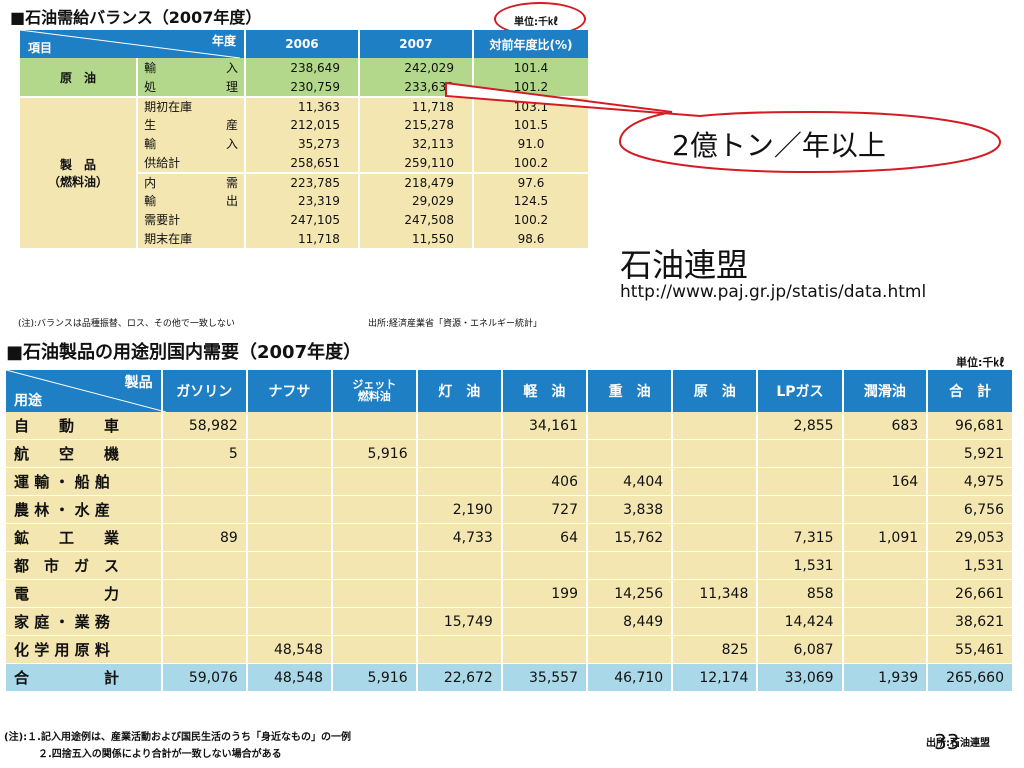 The width and height of the screenshot is (1024, 768). I want to click on table-cell: 34,161, so click(544, 426).